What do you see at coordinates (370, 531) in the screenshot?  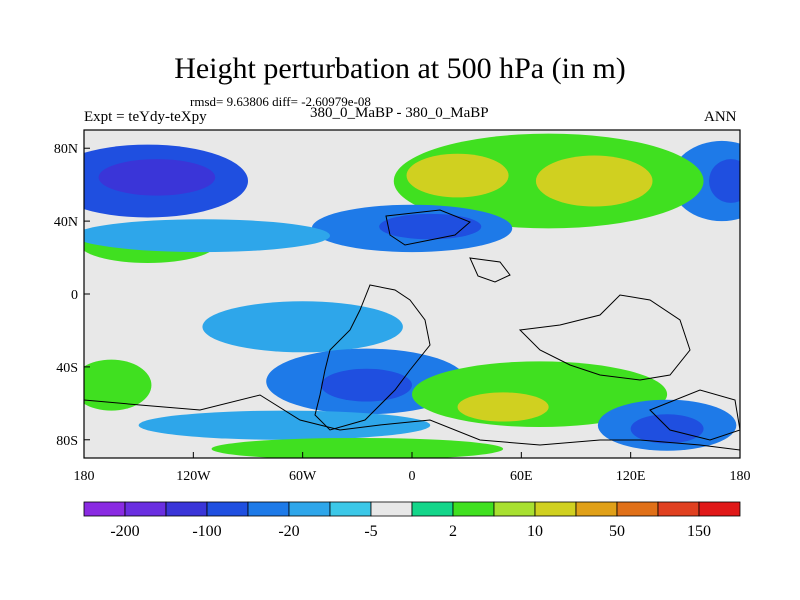 I see `colorbar-label: -5` at bounding box center [370, 531].